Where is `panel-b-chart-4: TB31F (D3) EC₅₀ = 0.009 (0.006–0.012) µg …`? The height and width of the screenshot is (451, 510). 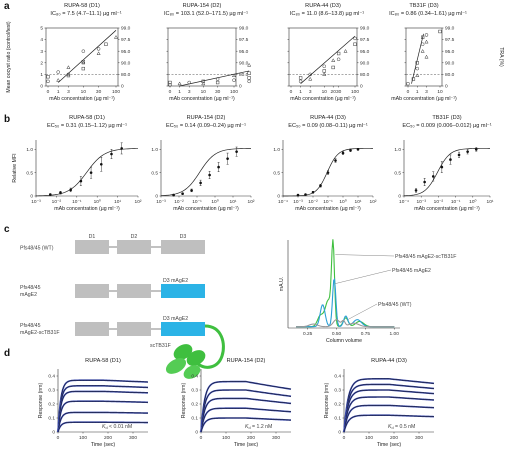 panel-b-chart-4: TB31F (D3) EC₅₀ = 0.009 (0.006–0.012) µg … is located at coordinates (444, 163).